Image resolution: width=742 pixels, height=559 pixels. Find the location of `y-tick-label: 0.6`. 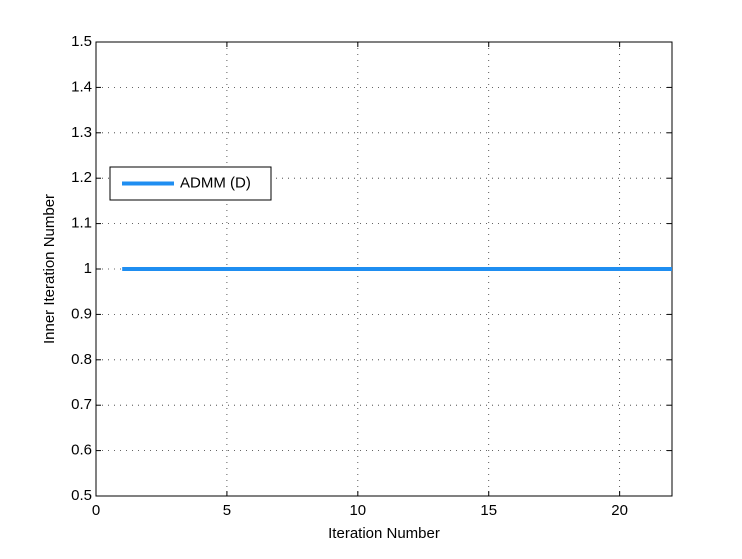

y-tick-label: 0.6 is located at coordinates (81, 450).